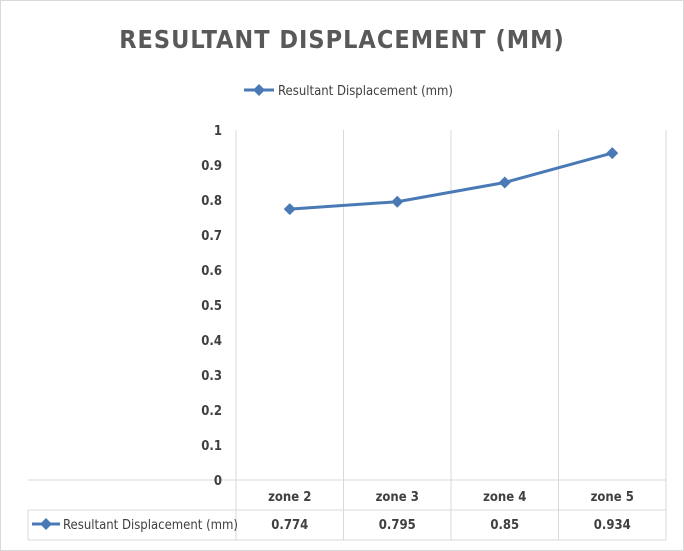  Describe the element at coordinates (46, 524) in the screenshot. I see `table-key-diamond` at that location.